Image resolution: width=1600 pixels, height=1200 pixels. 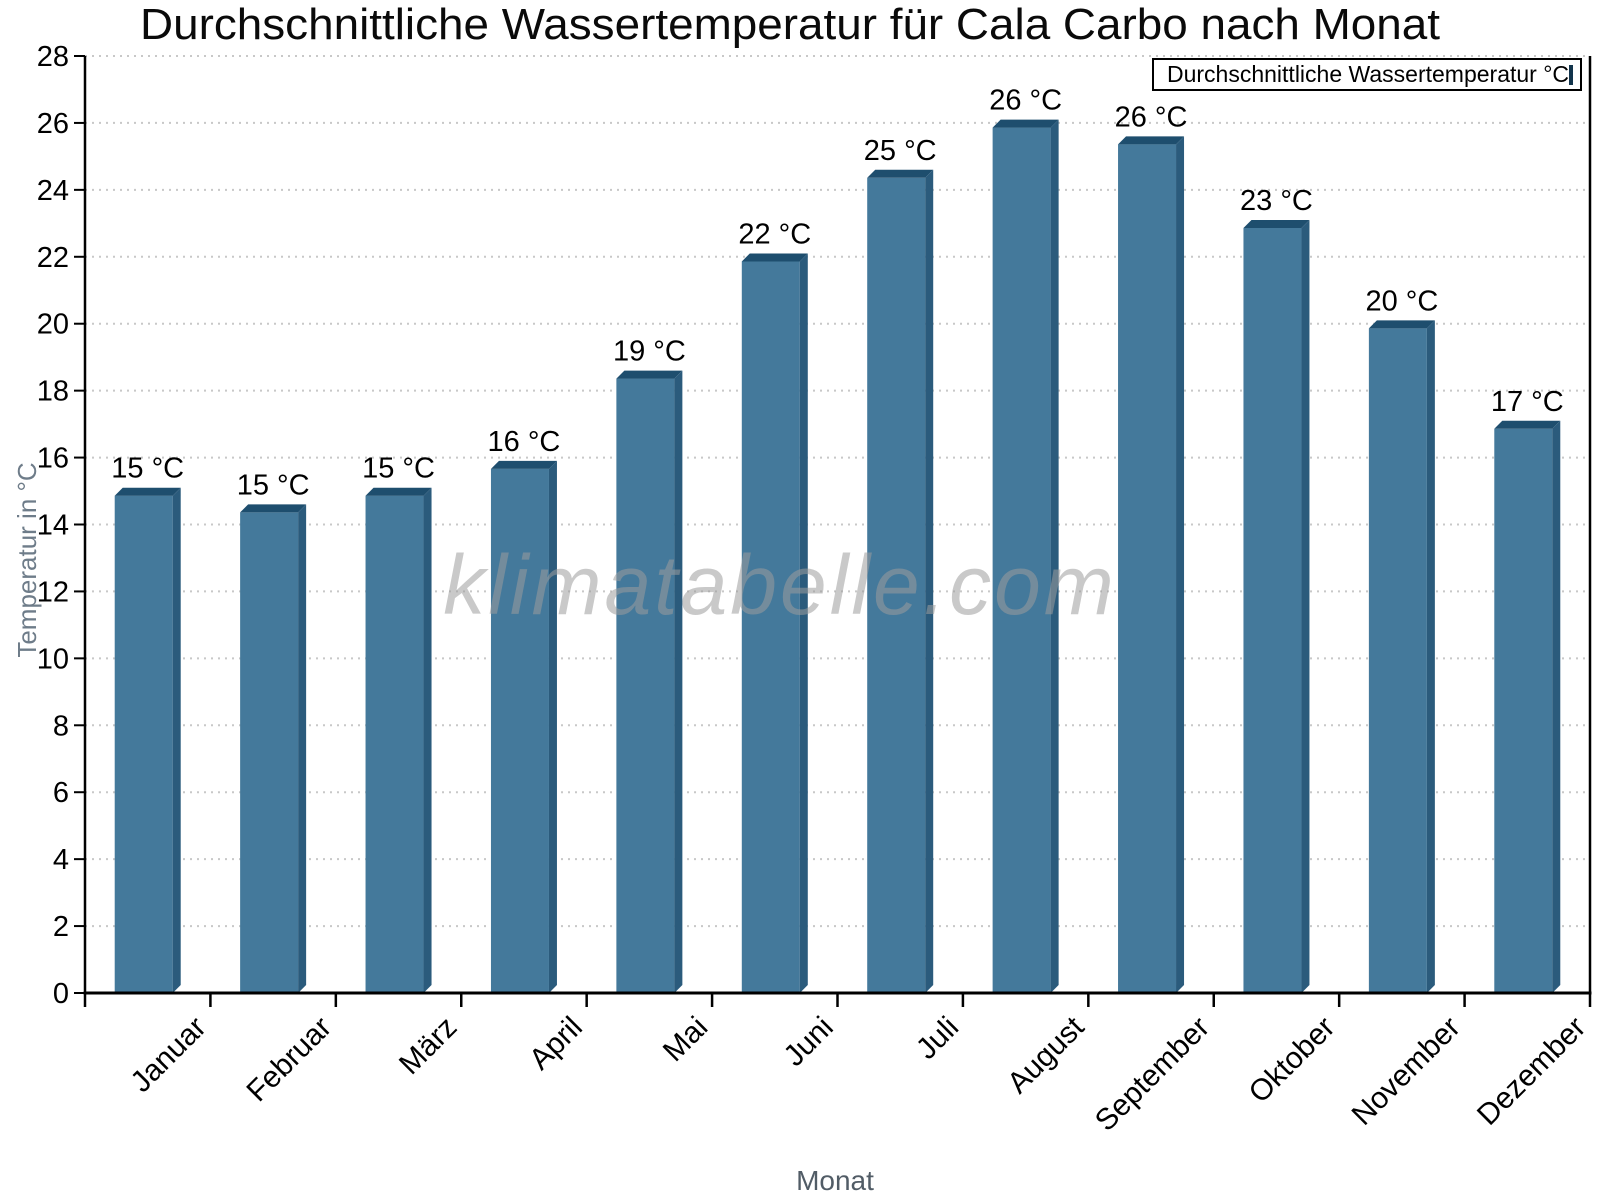 What do you see at coordinates (1025, 101) in the screenshot?
I see `value-label-august: 26 °C` at bounding box center [1025, 101].